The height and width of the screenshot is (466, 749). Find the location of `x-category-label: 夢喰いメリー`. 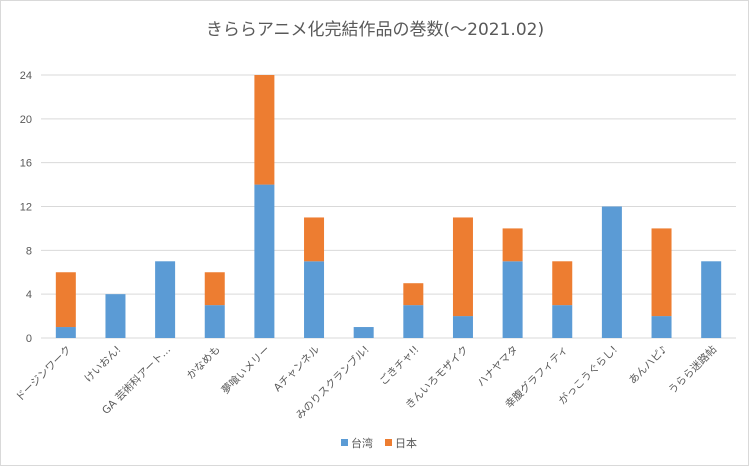

x-category-label: 夢喰いメリー is located at coordinates (246, 370).